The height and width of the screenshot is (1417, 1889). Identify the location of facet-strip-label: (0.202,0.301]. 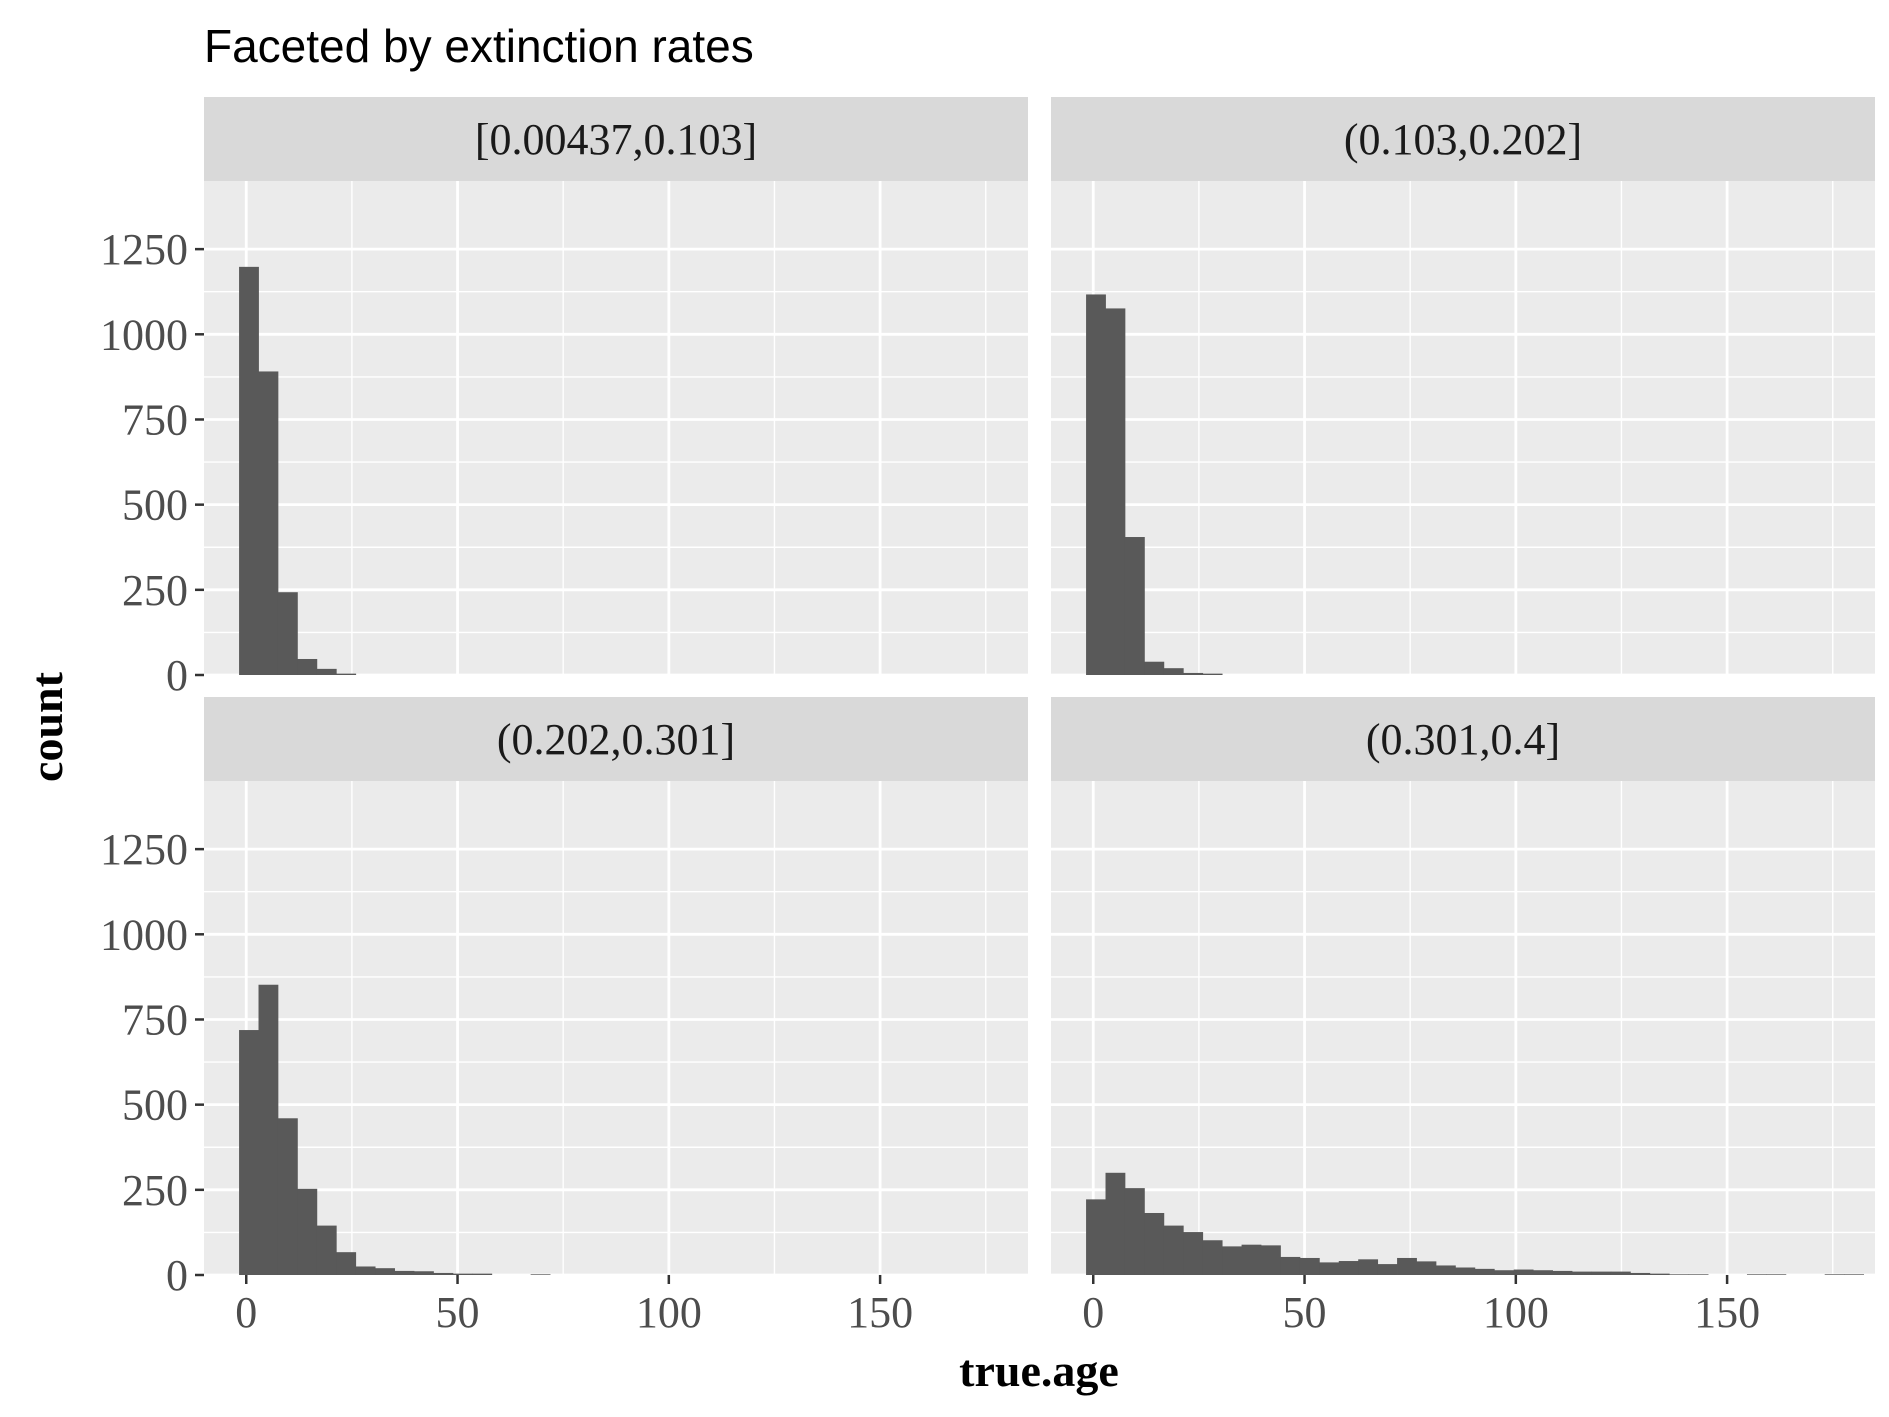
(616, 739).